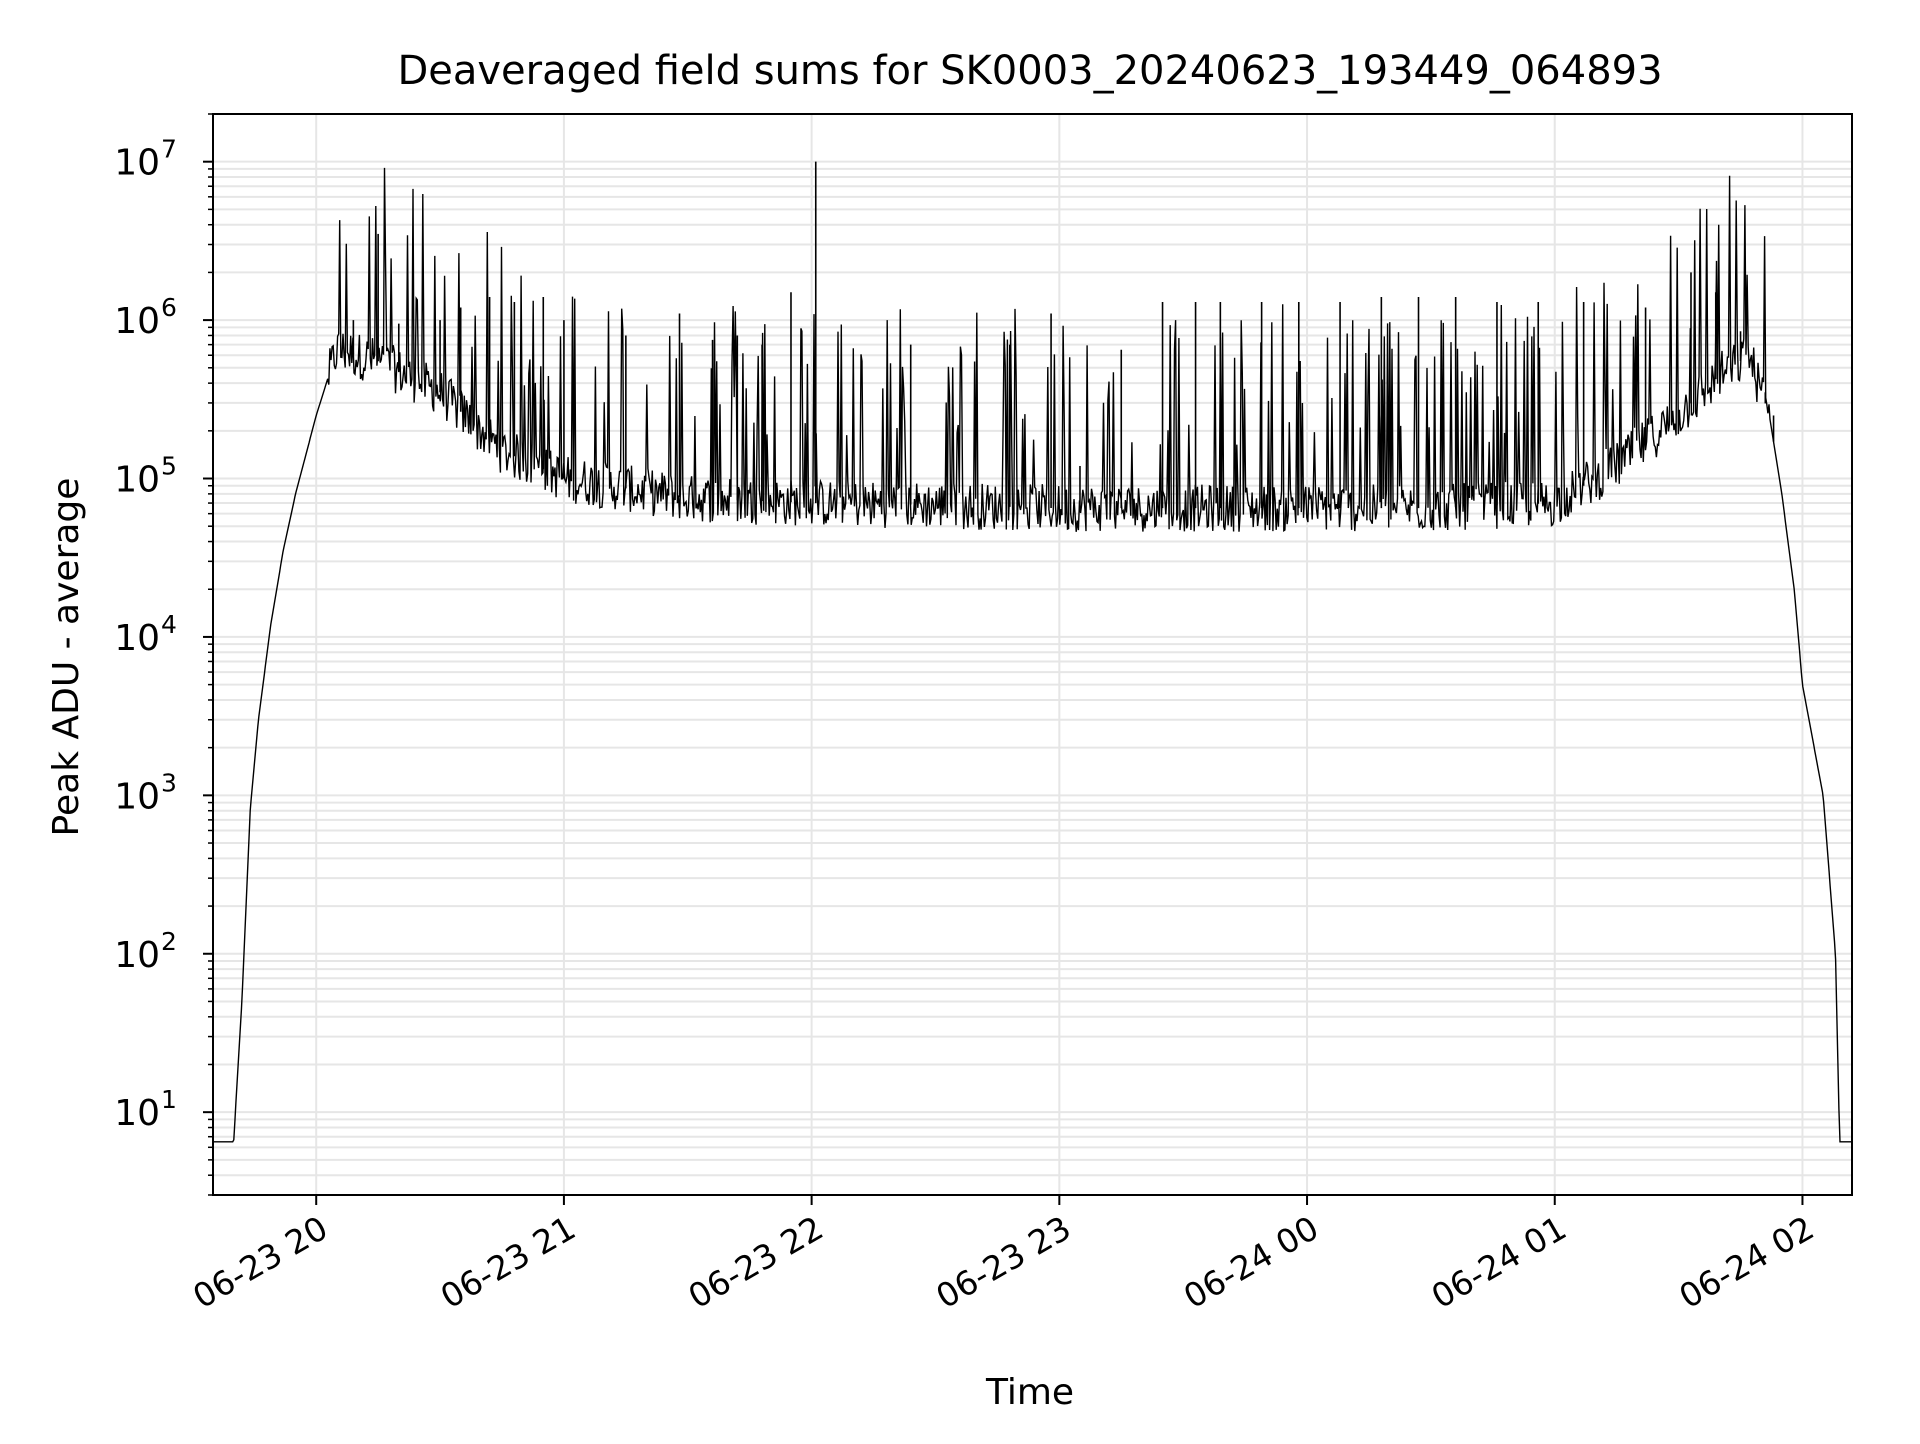 The height and width of the screenshot is (1444, 1920). What do you see at coordinates (169, 941) in the screenshot?
I see `y-tick-exponent: 2` at bounding box center [169, 941].